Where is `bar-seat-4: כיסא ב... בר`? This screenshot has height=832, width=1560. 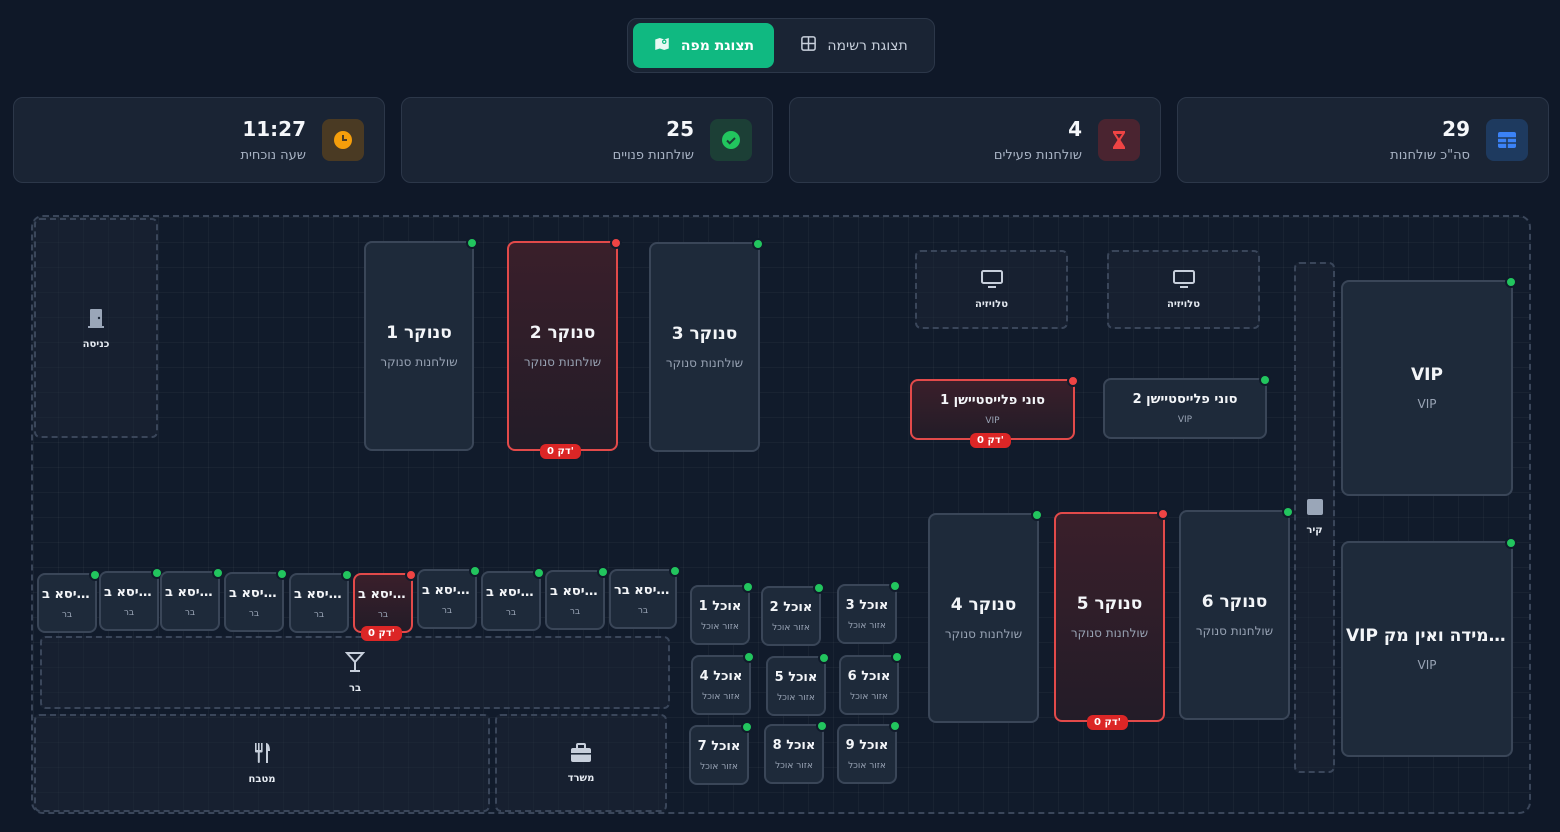 bar-seat-4: כיסא ב... בר is located at coordinates (256, 600).